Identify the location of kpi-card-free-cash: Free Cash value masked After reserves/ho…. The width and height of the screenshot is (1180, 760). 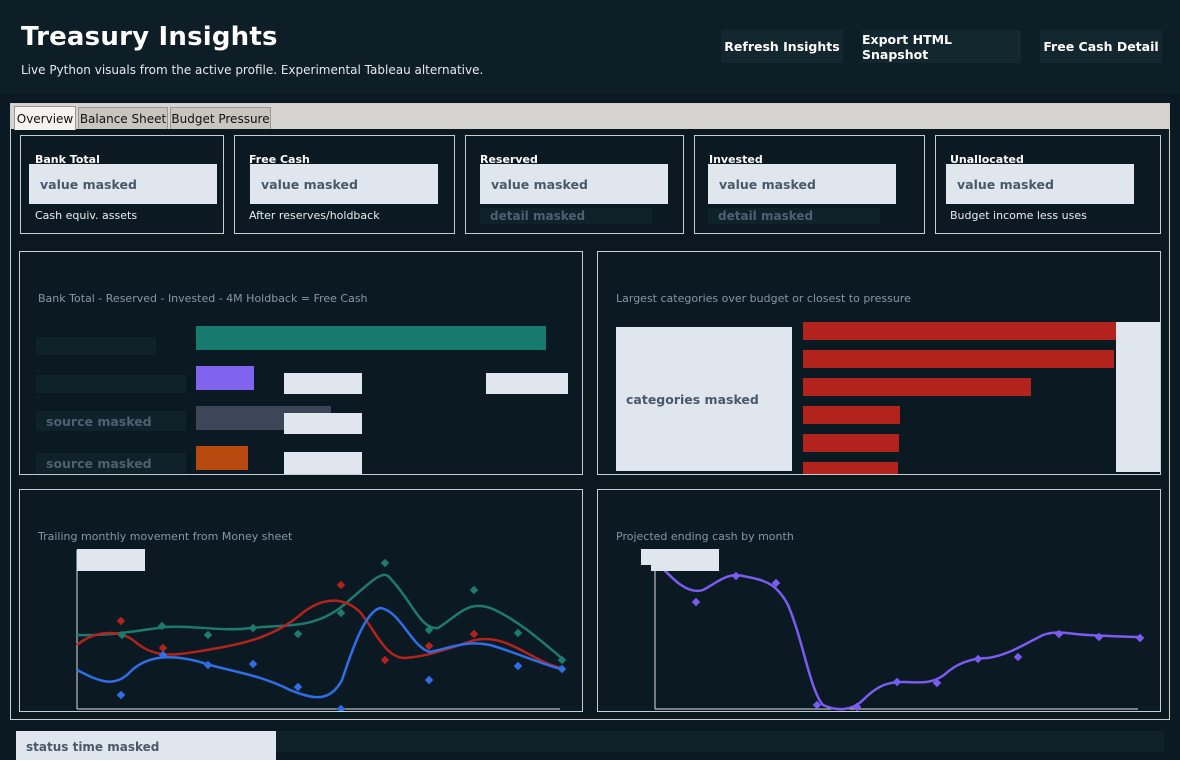
(344, 184).